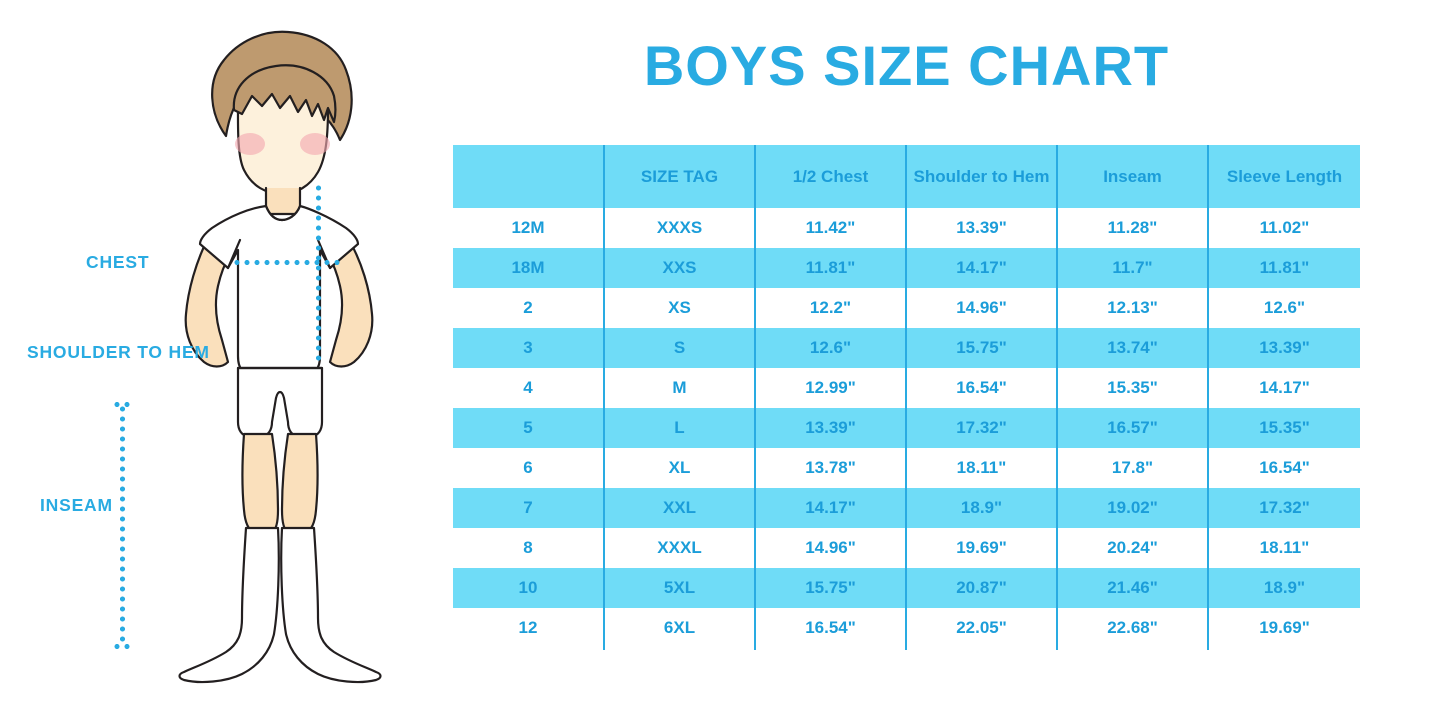 The height and width of the screenshot is (723, 1445). Describe the element at coordinates (528, 508) in the screenshot. I see `cell-size: 7` at that location.